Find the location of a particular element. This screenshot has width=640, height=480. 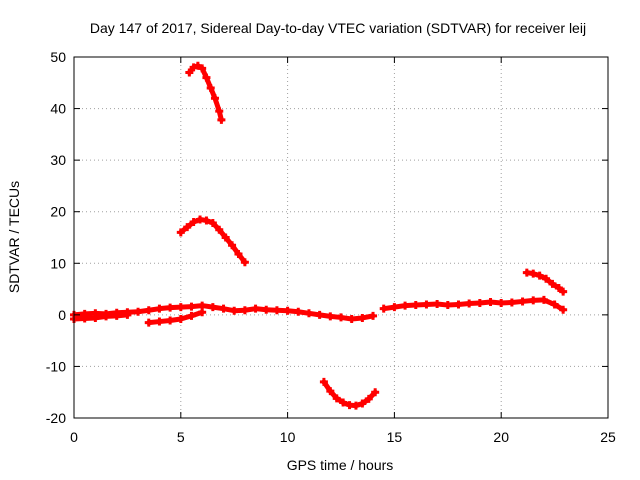

y-axis-title: SDTVAR / TECUs is located at coordinates (14, 237).